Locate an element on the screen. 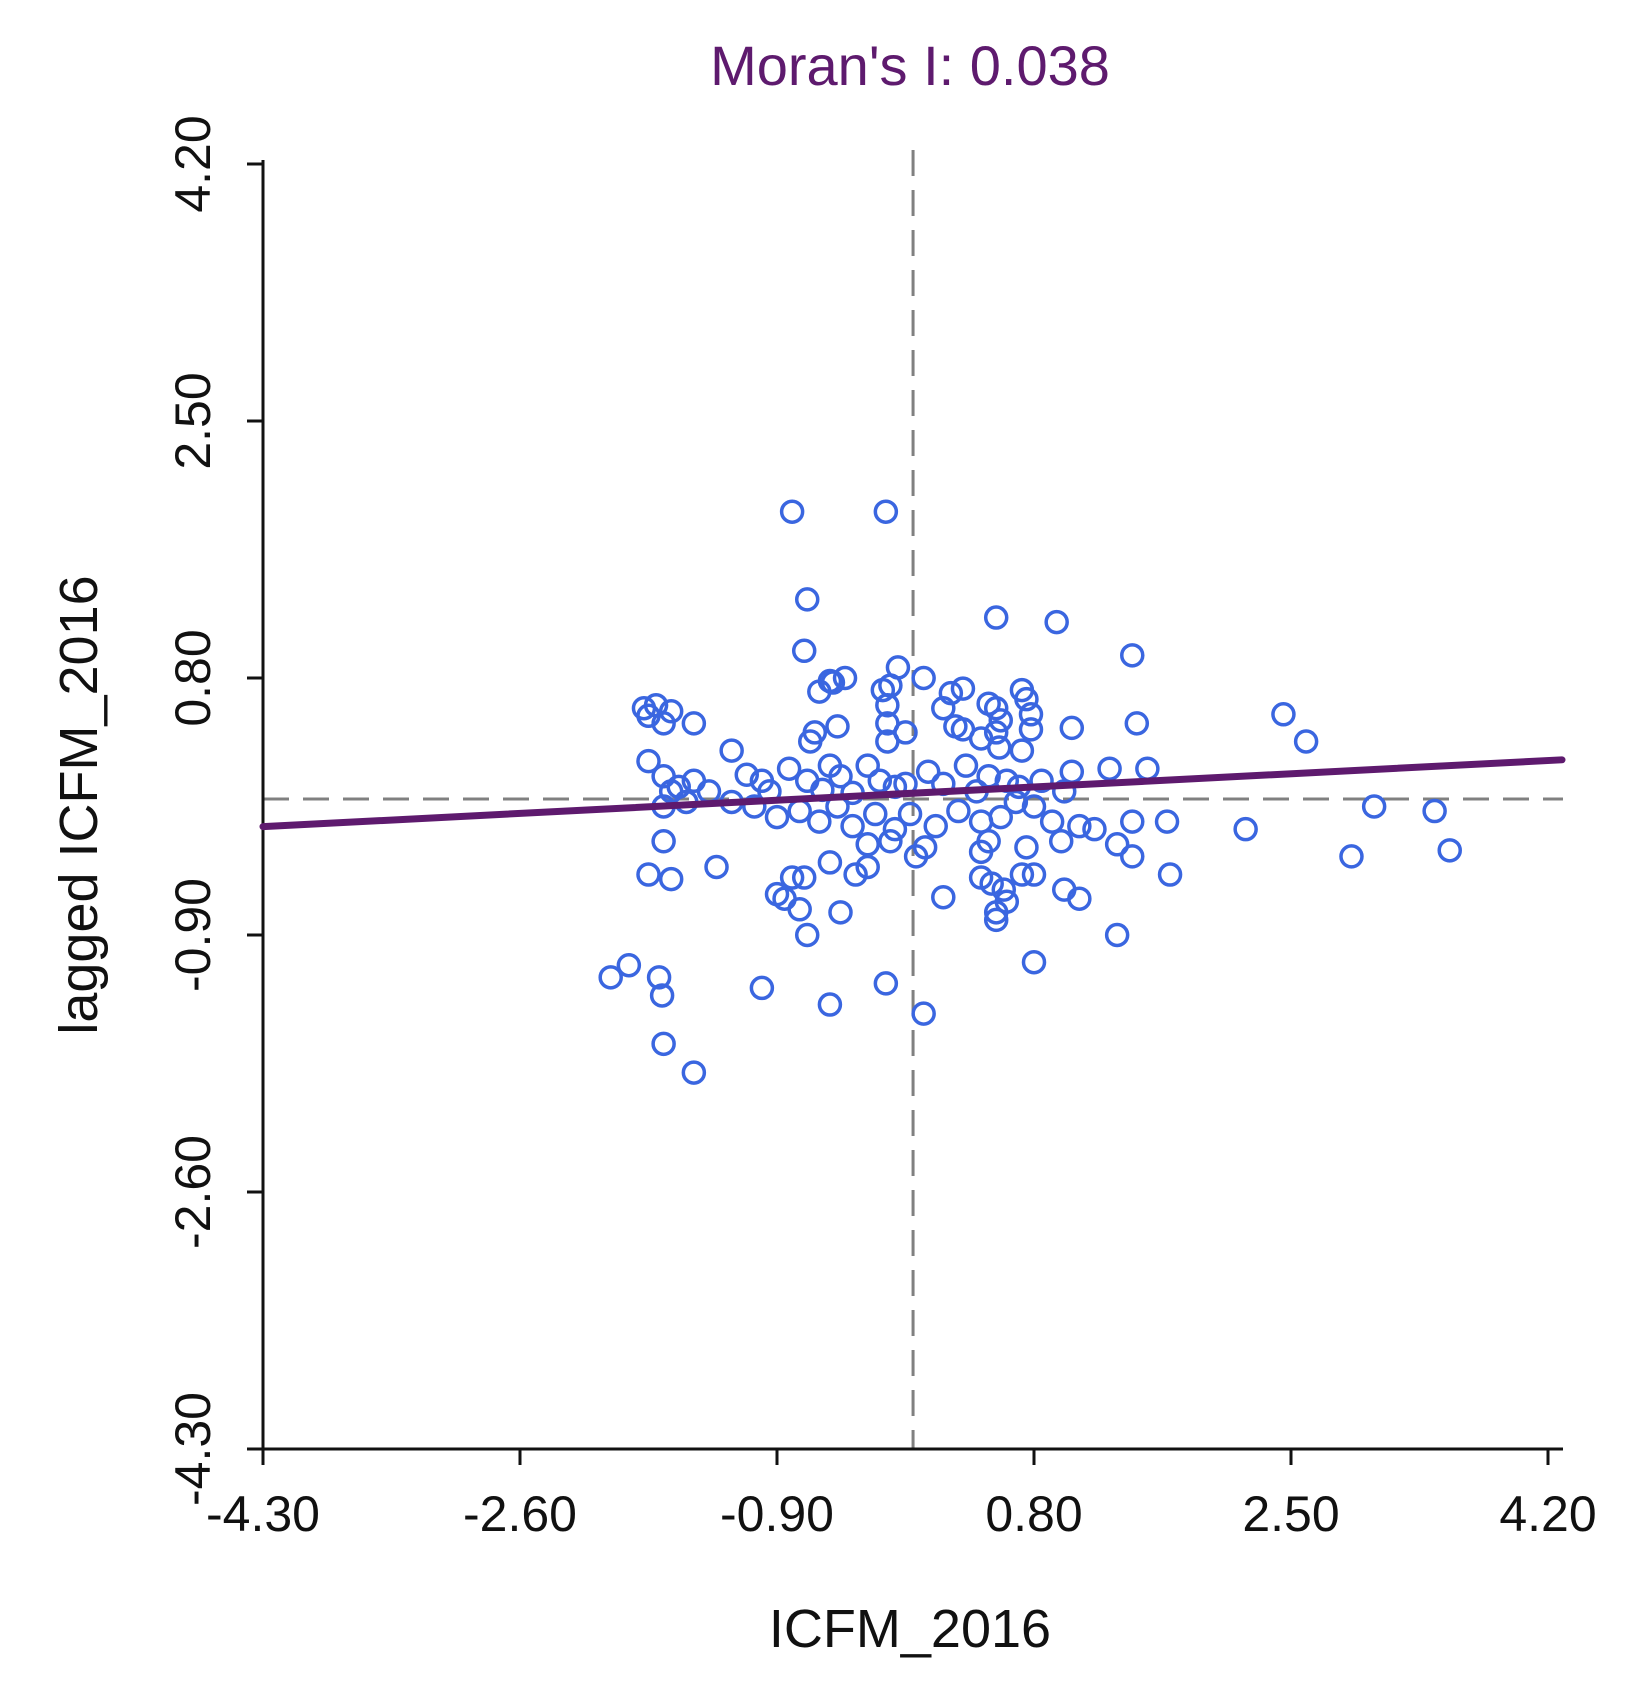  y-axis-title: lagged ICFM_2016 is located at coordinates (79, 804).